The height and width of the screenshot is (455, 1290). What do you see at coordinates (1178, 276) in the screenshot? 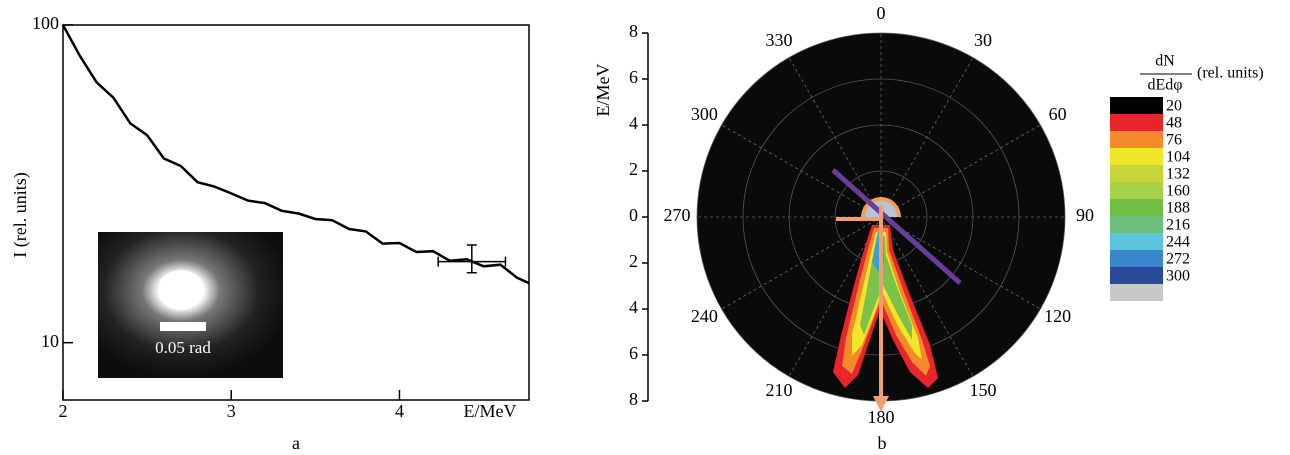
I see `colorbar-label: 300` at bounding box center [1178, 276].